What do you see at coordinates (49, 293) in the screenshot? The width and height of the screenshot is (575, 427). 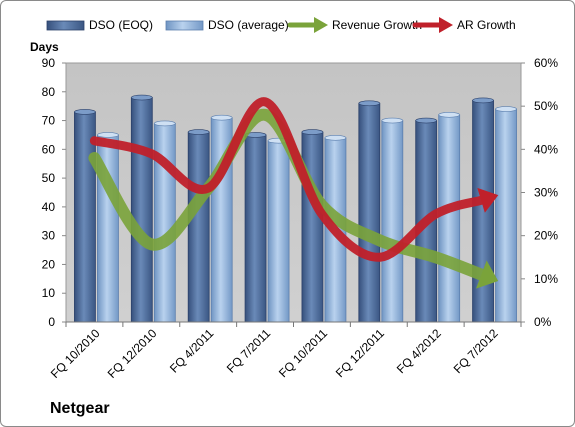 I see `y-tick-label: 10` at bounding box center [49, 293].